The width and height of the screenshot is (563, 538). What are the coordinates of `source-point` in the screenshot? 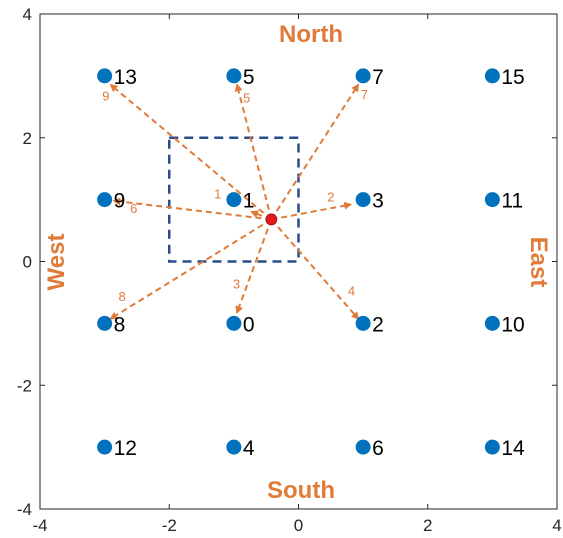 It's located at (271, 219).